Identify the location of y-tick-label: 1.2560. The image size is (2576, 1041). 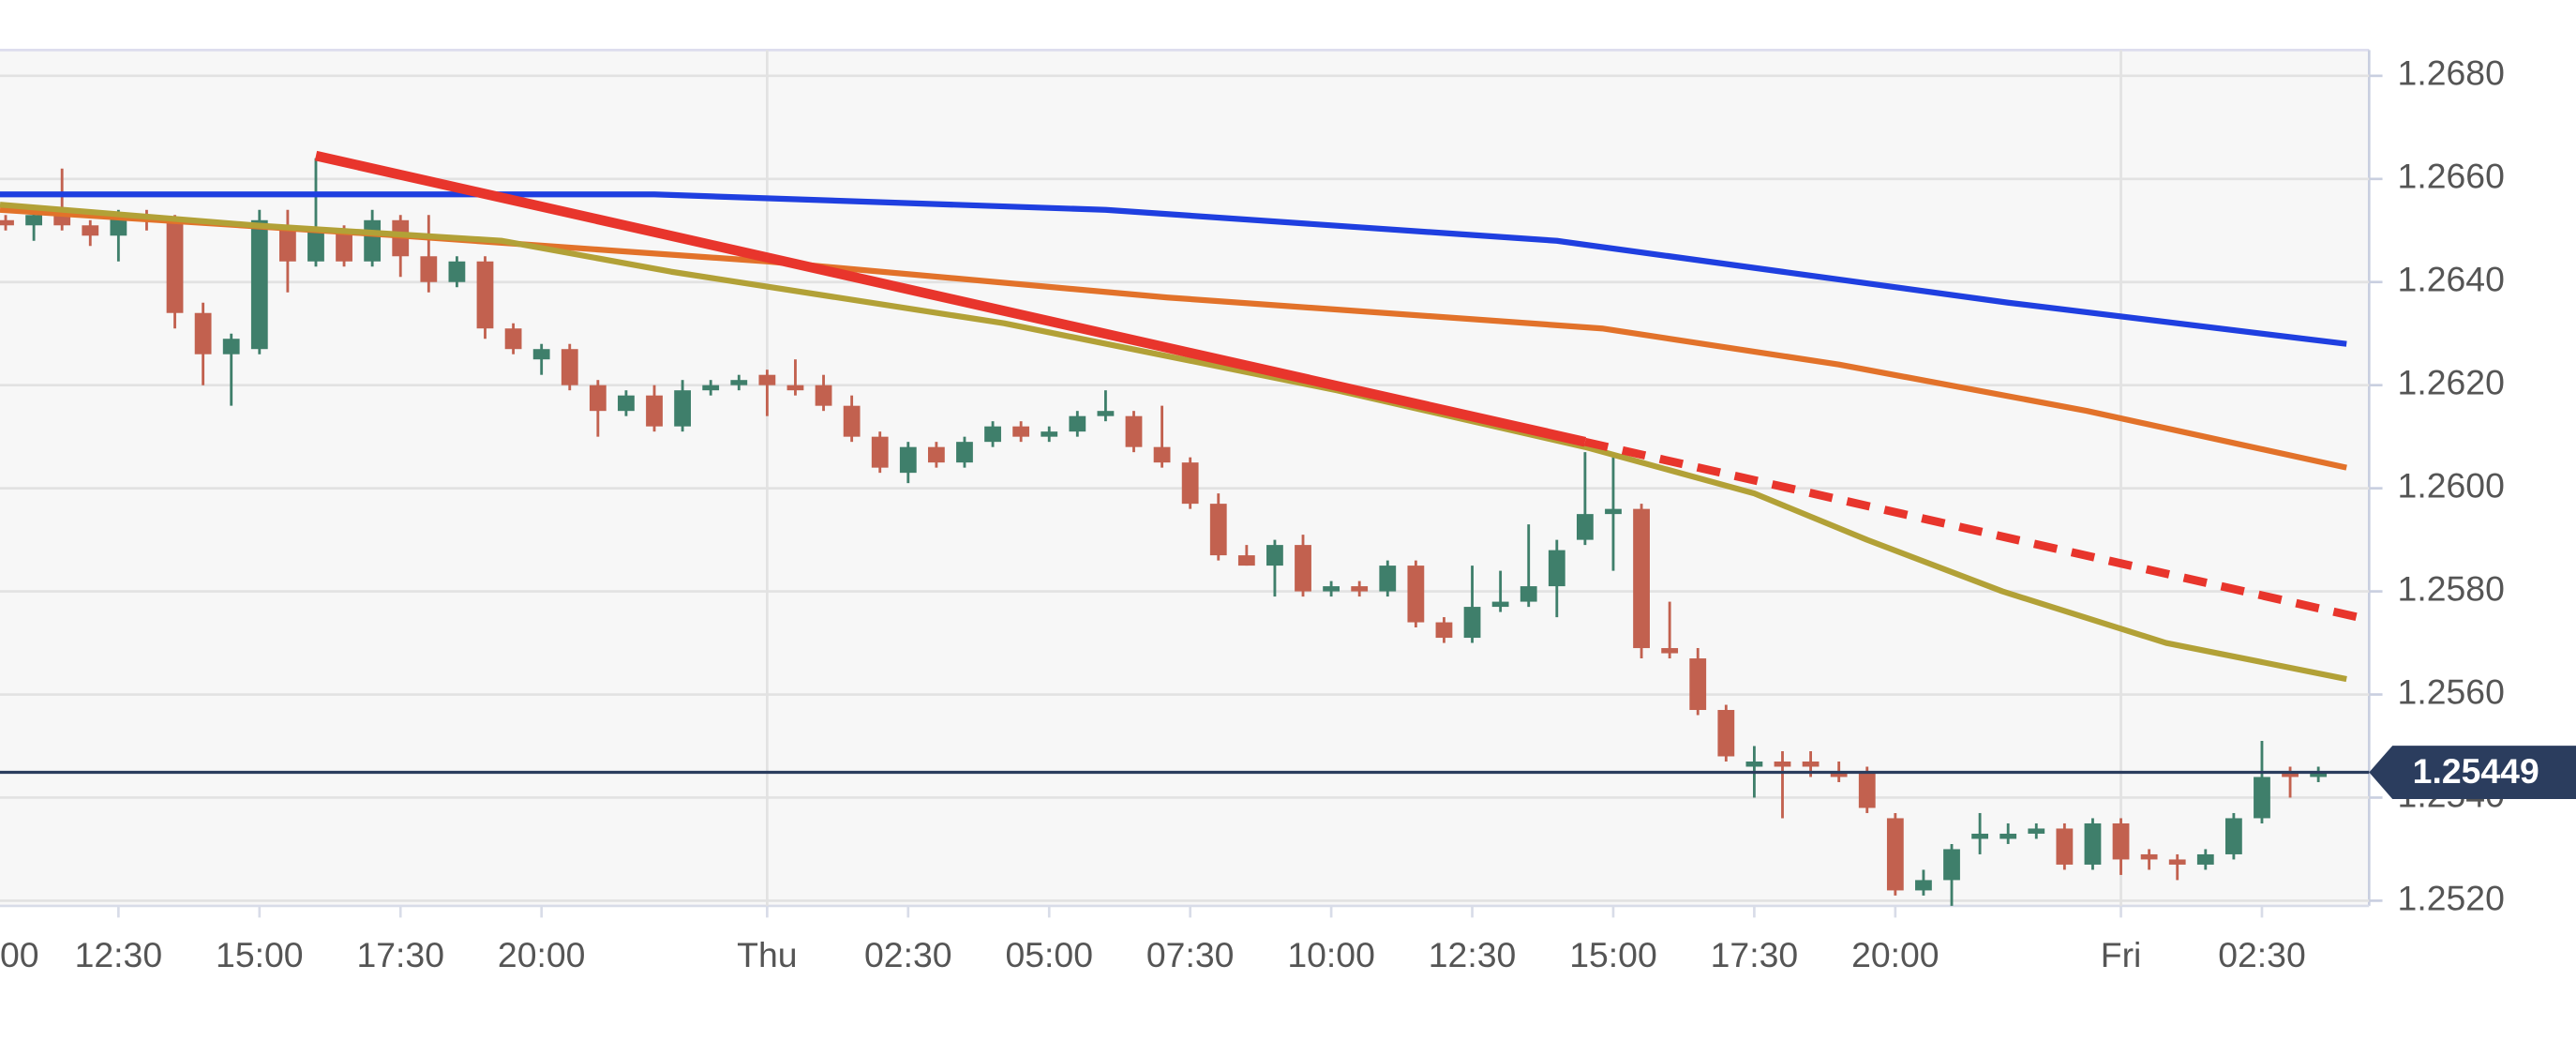
(2451, 691).